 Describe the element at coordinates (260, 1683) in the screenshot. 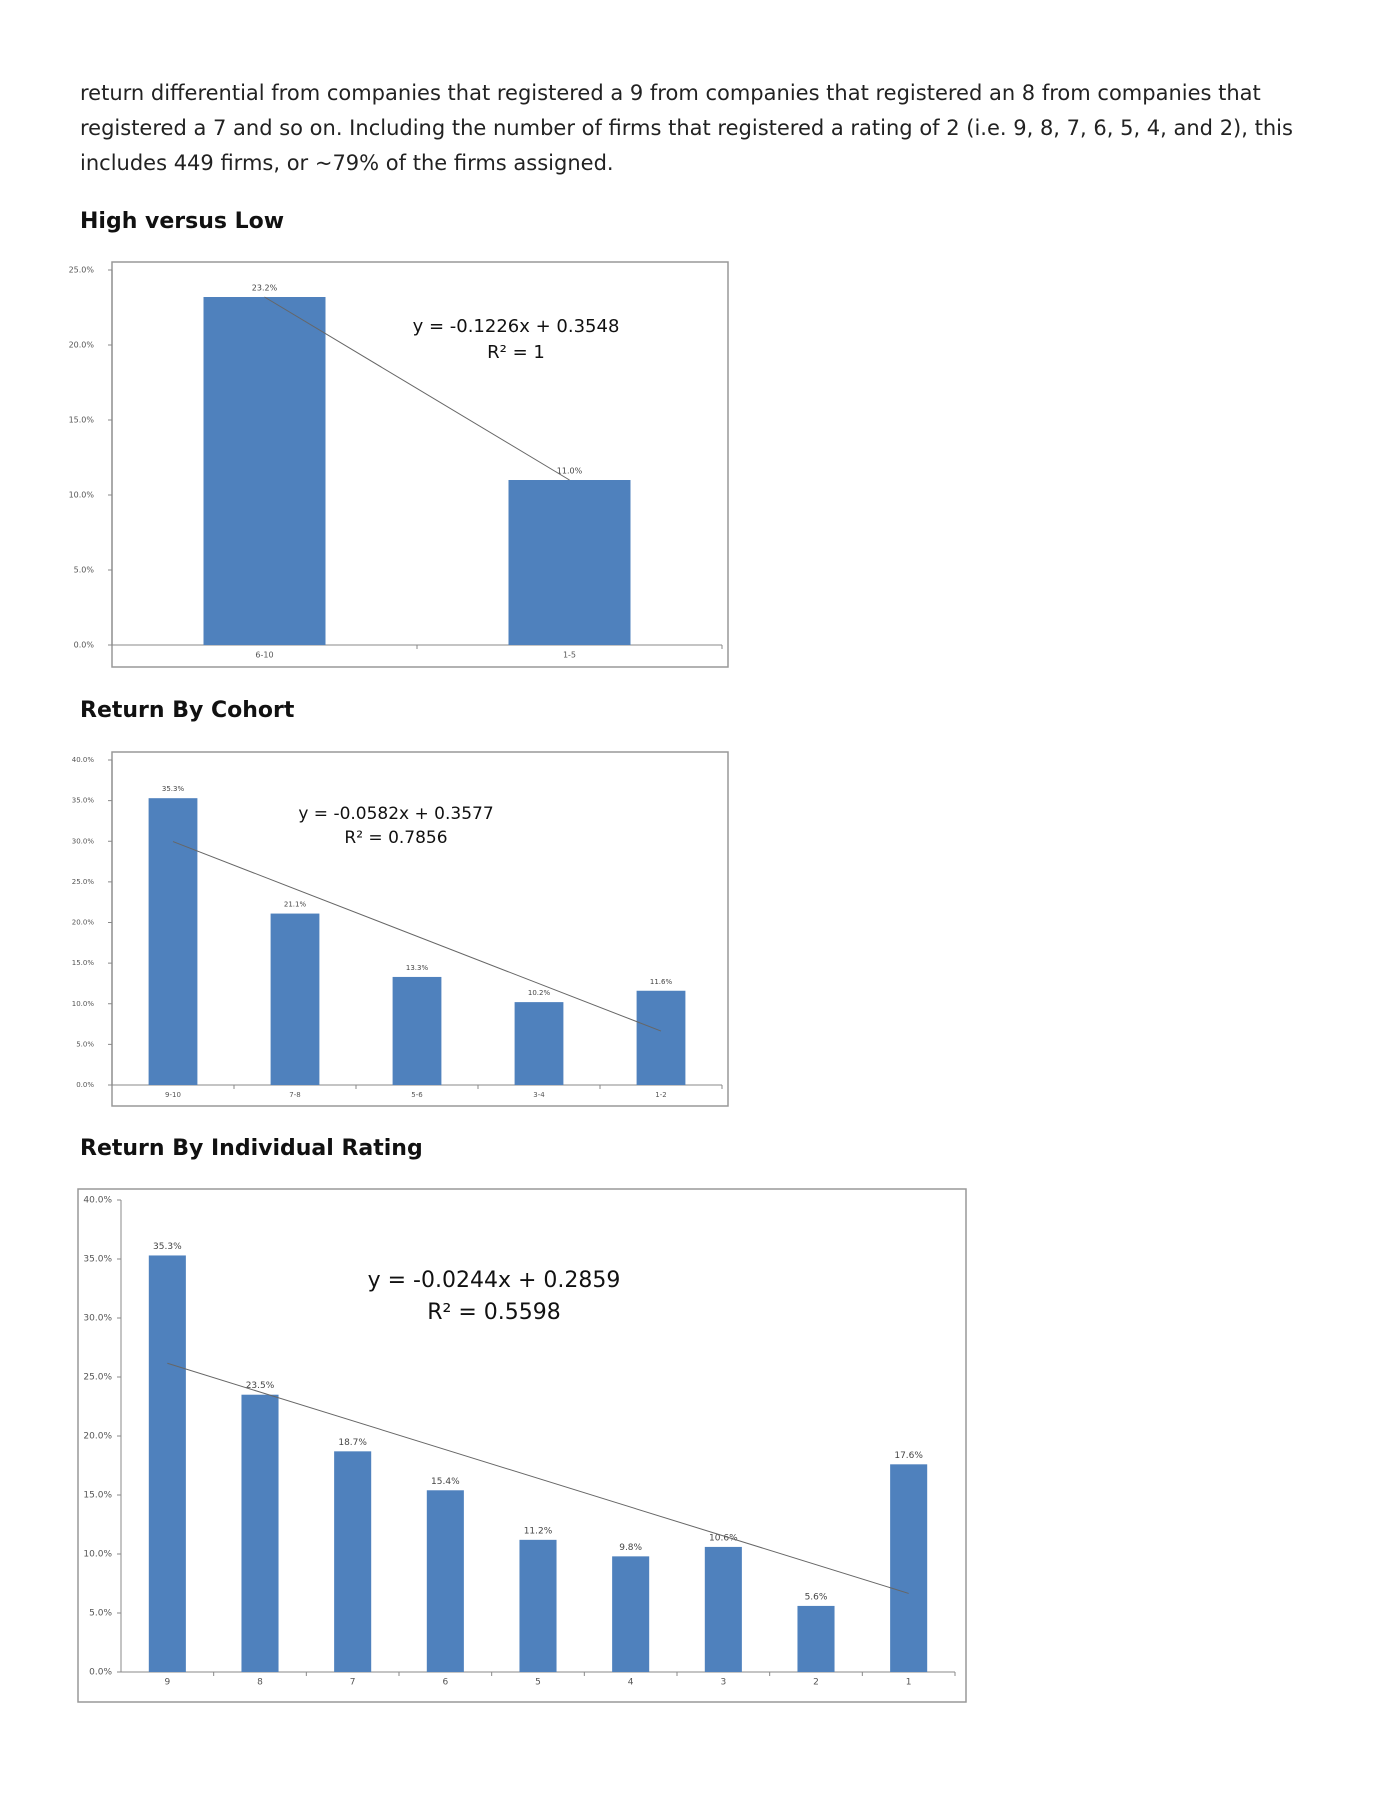

I see `x-tick-label: 8` at that location.